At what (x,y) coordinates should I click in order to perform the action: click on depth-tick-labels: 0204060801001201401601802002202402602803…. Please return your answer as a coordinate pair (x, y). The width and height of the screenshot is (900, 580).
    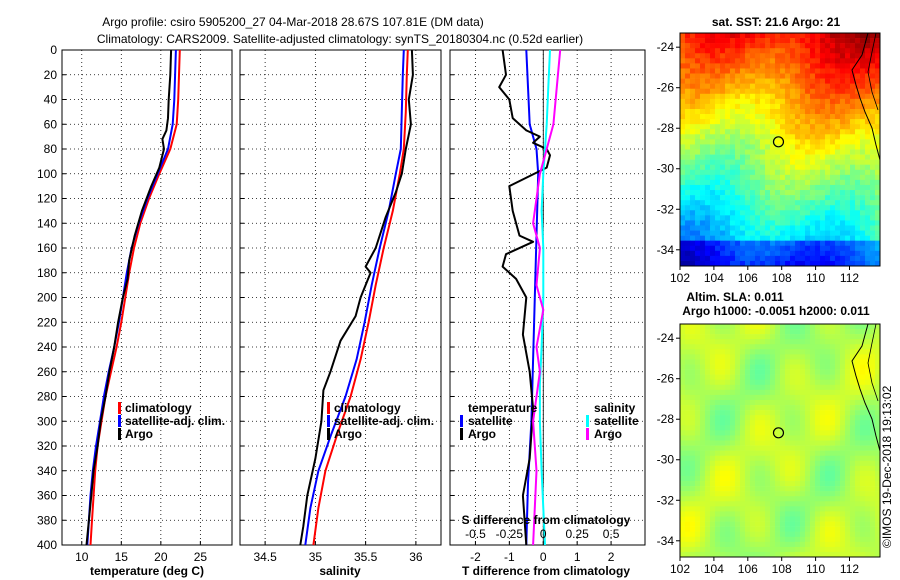
    Looking at the image, I should click on (47, 297).